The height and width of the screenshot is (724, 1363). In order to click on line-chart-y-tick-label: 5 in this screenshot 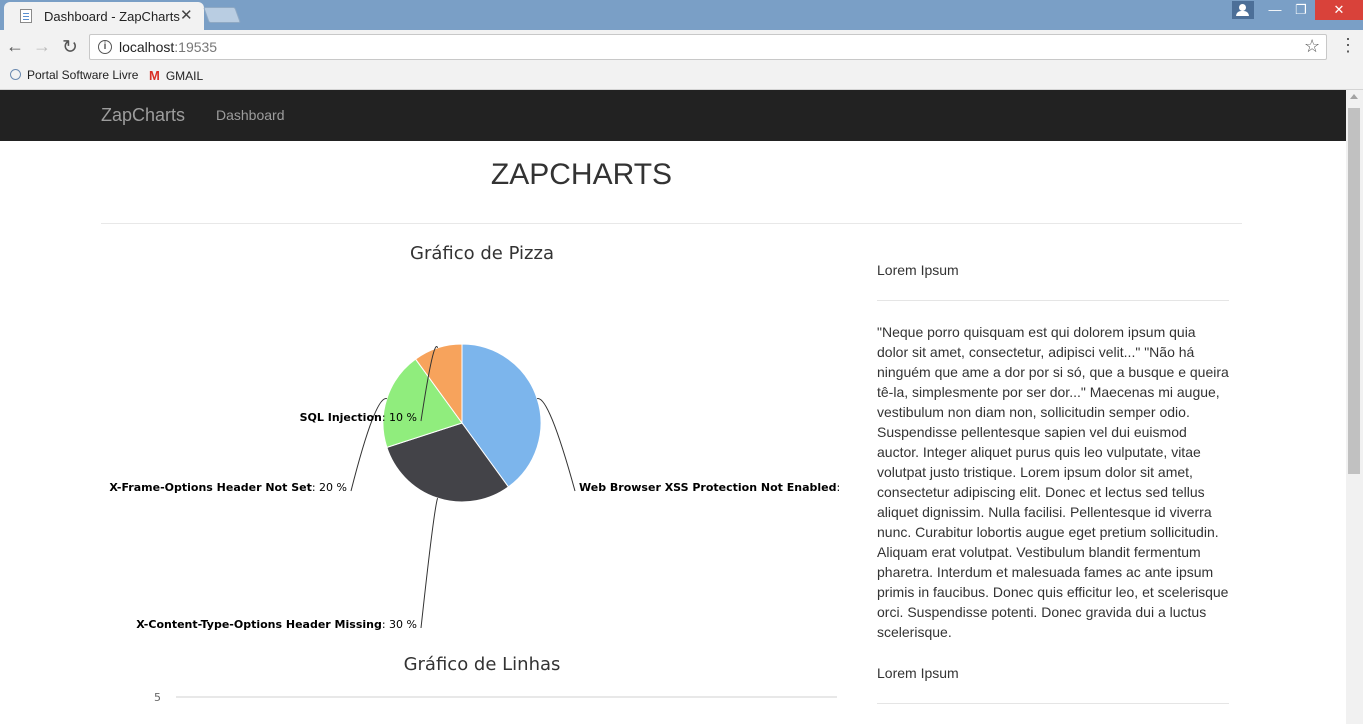, I will do `click(157, 697)`.